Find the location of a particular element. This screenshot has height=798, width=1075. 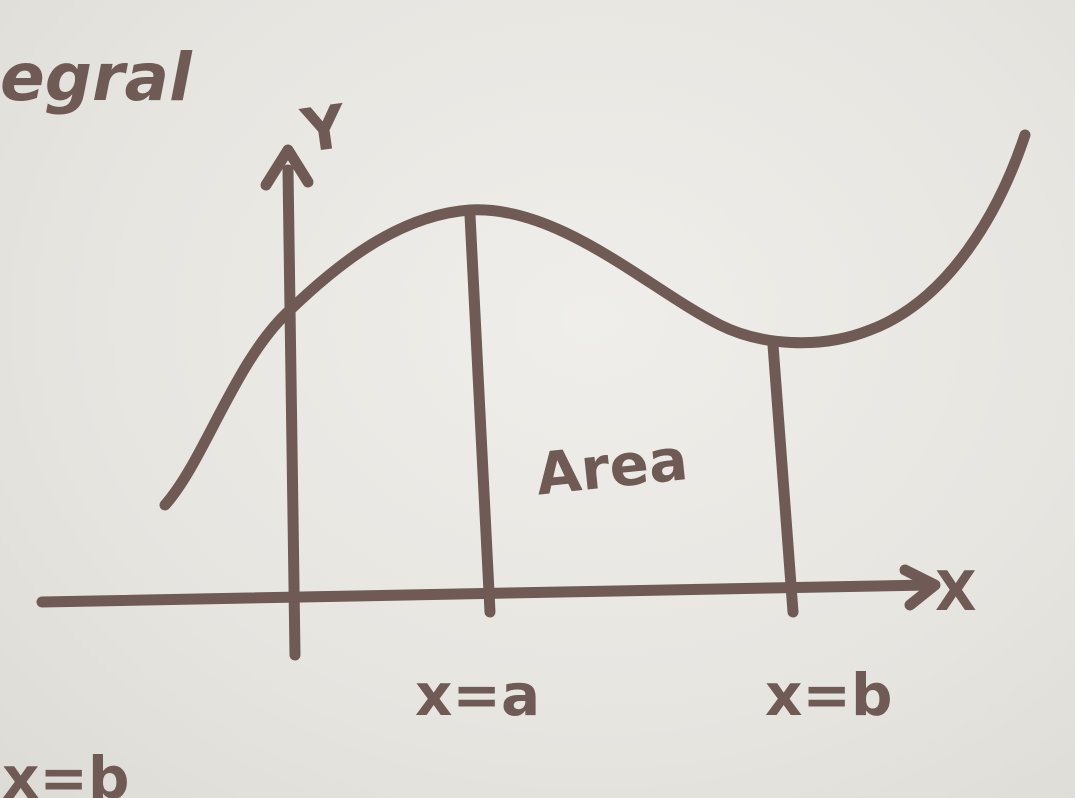

bound-b-label: x=b is located at coordinates (829, 695).